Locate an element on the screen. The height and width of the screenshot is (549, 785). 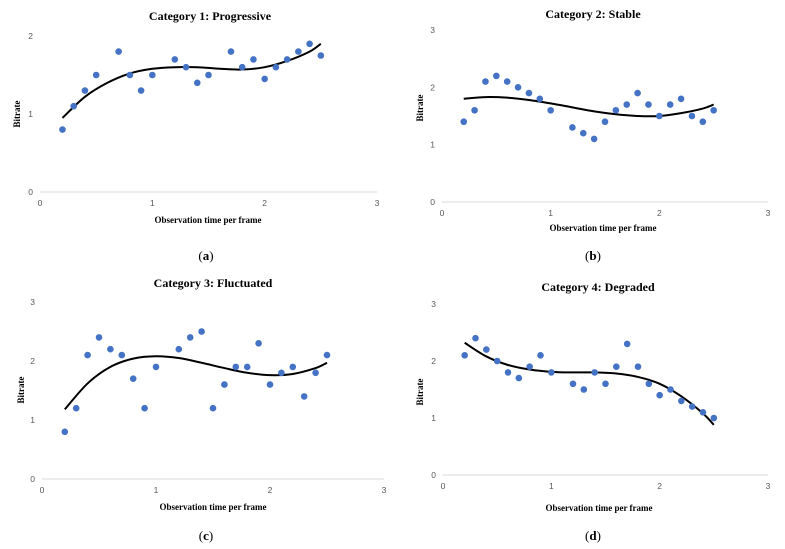
x-axis-label-b: Observation time per frame is located at coordinates (602, 228).